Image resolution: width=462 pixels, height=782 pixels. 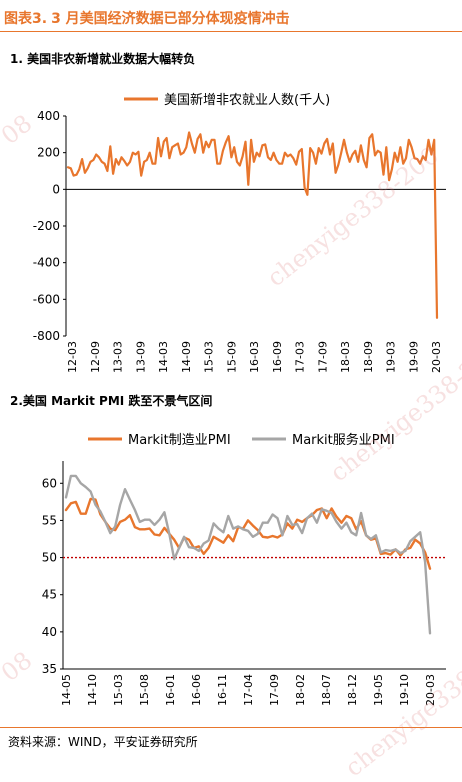 What do you see at coordinates (46, 299) in the screenshot?
I see `y-tick-label: -600` at bounding box center [46, 299].